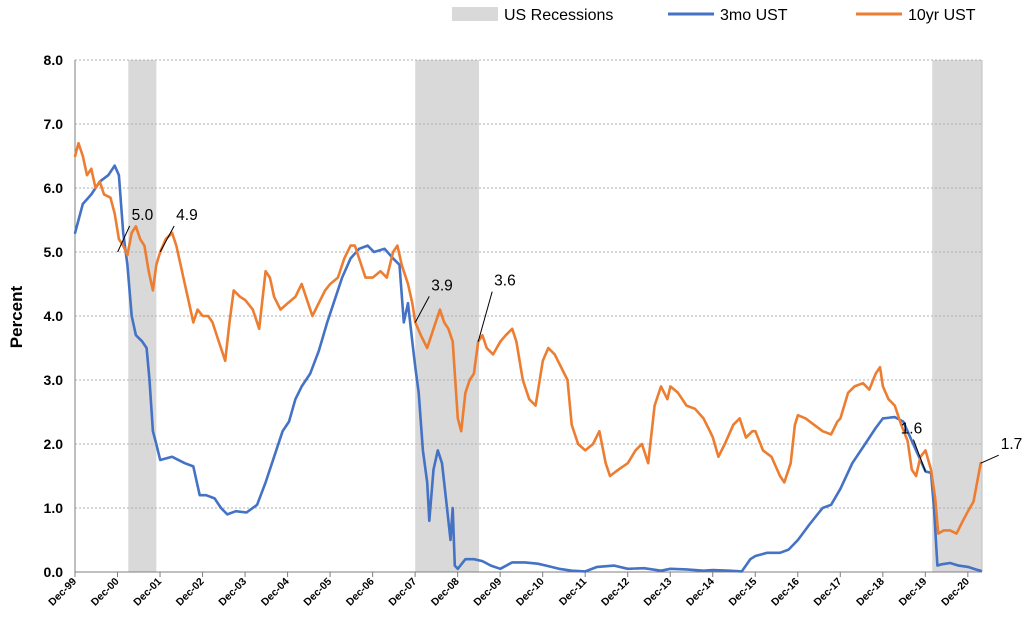 The width and height of the screenshot is (1024, 627). What do you see at coordinates (754, 15) in the screenshot?
I see `legend-label: 3mo UST` at bounding box center [754, 15].